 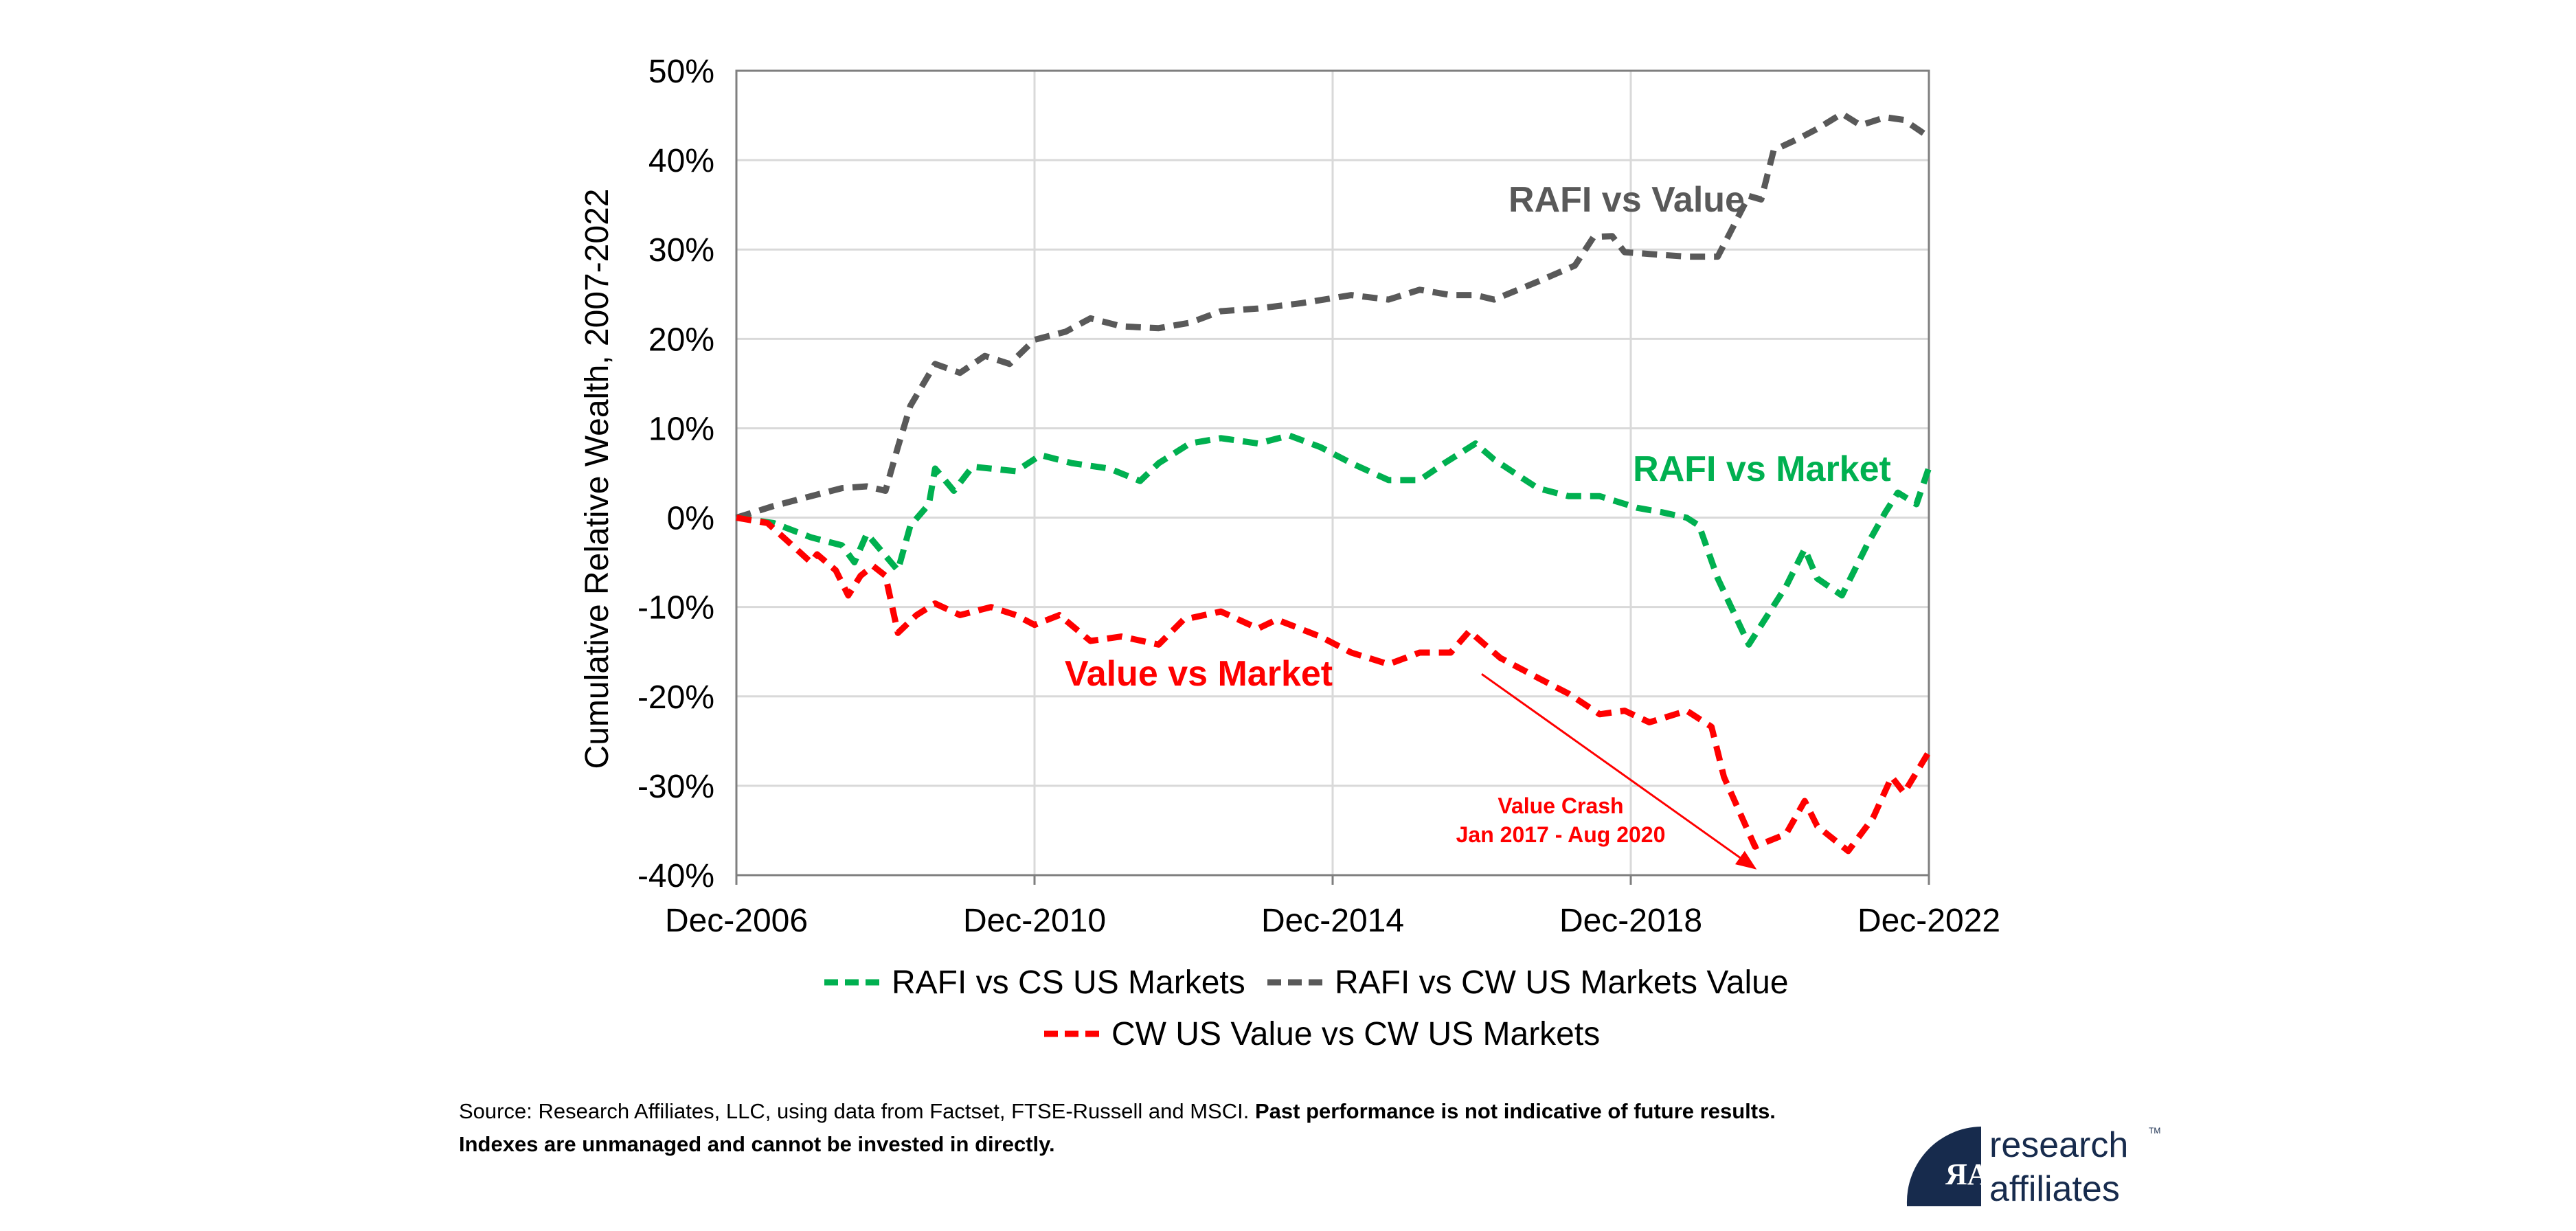 What do you see at coordinates (736, 921) in the screenshot?
I see `x-tick-label: Dec-2006` at bounding box center [736, 921].